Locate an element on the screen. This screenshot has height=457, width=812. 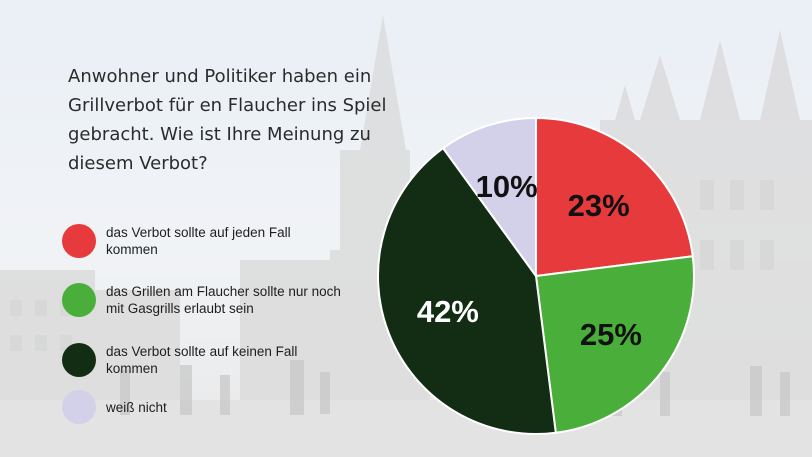
legend-item-3: das Verbot sollte auf keinen Fall kommen is located at coordinates (204, 360).